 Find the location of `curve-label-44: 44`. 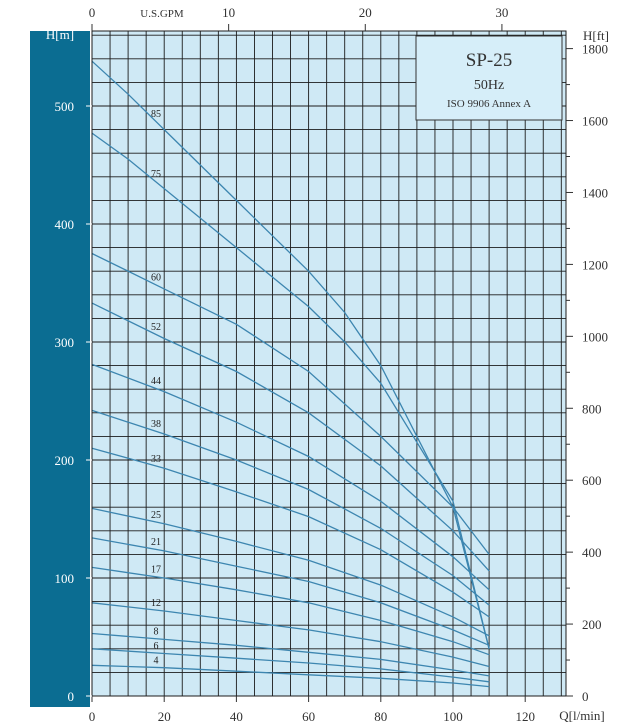

curve-label-44: 44 is located at coordinates (156, 381).